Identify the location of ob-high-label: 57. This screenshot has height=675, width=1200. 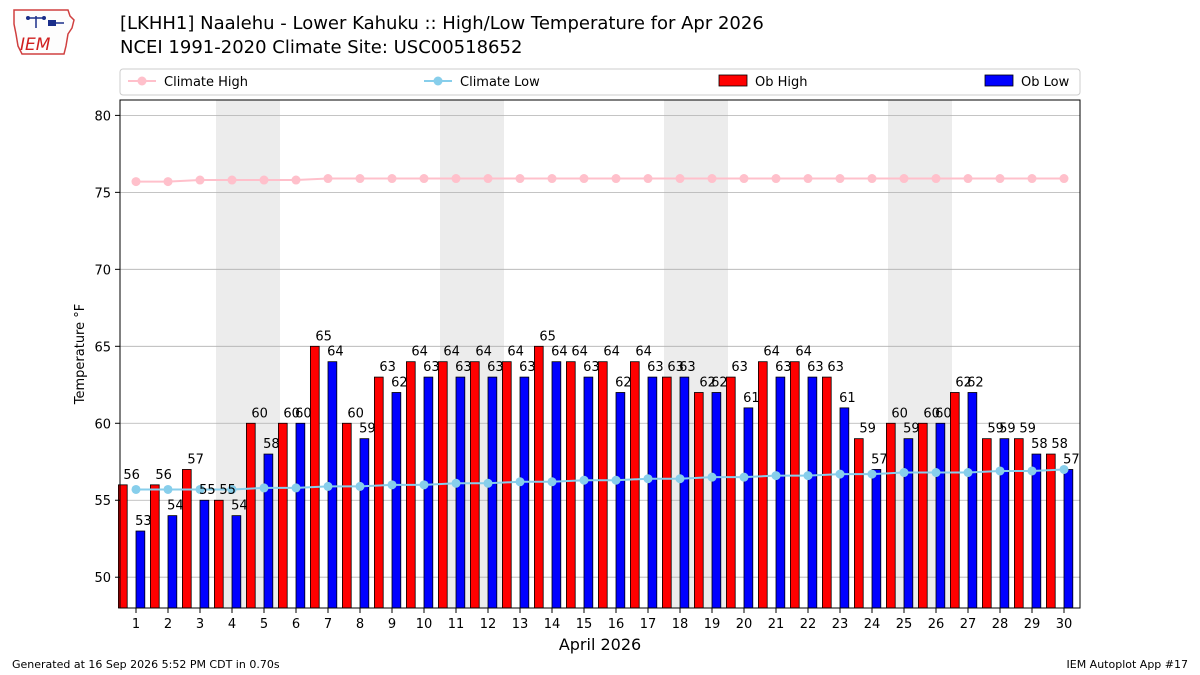
(195, 459).